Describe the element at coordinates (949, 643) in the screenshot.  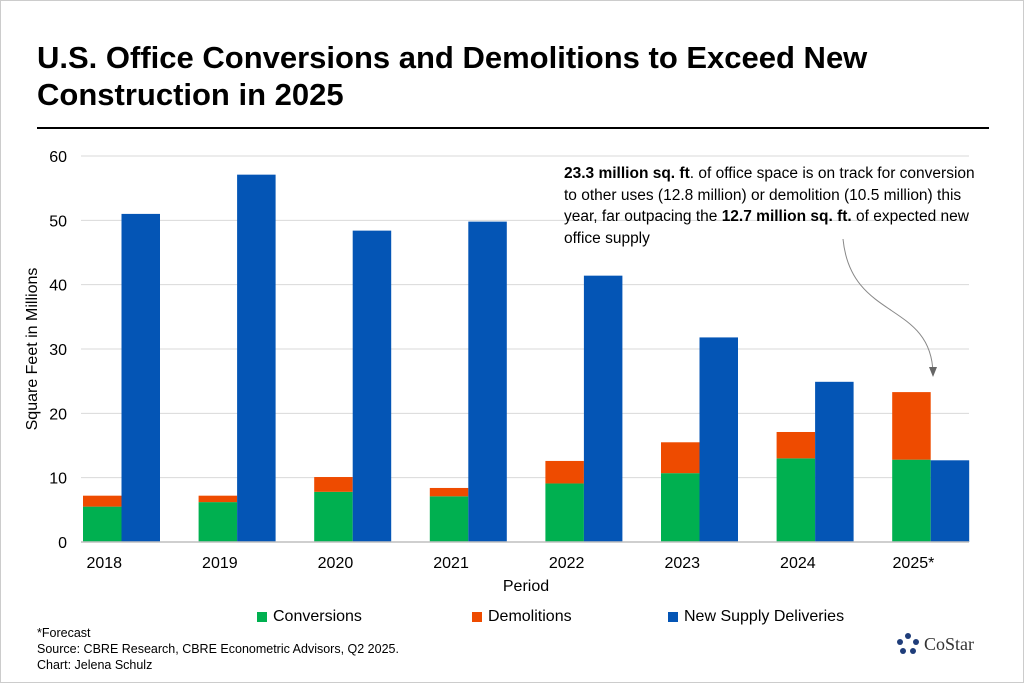
I see `logo-text: CoStar` at that location.